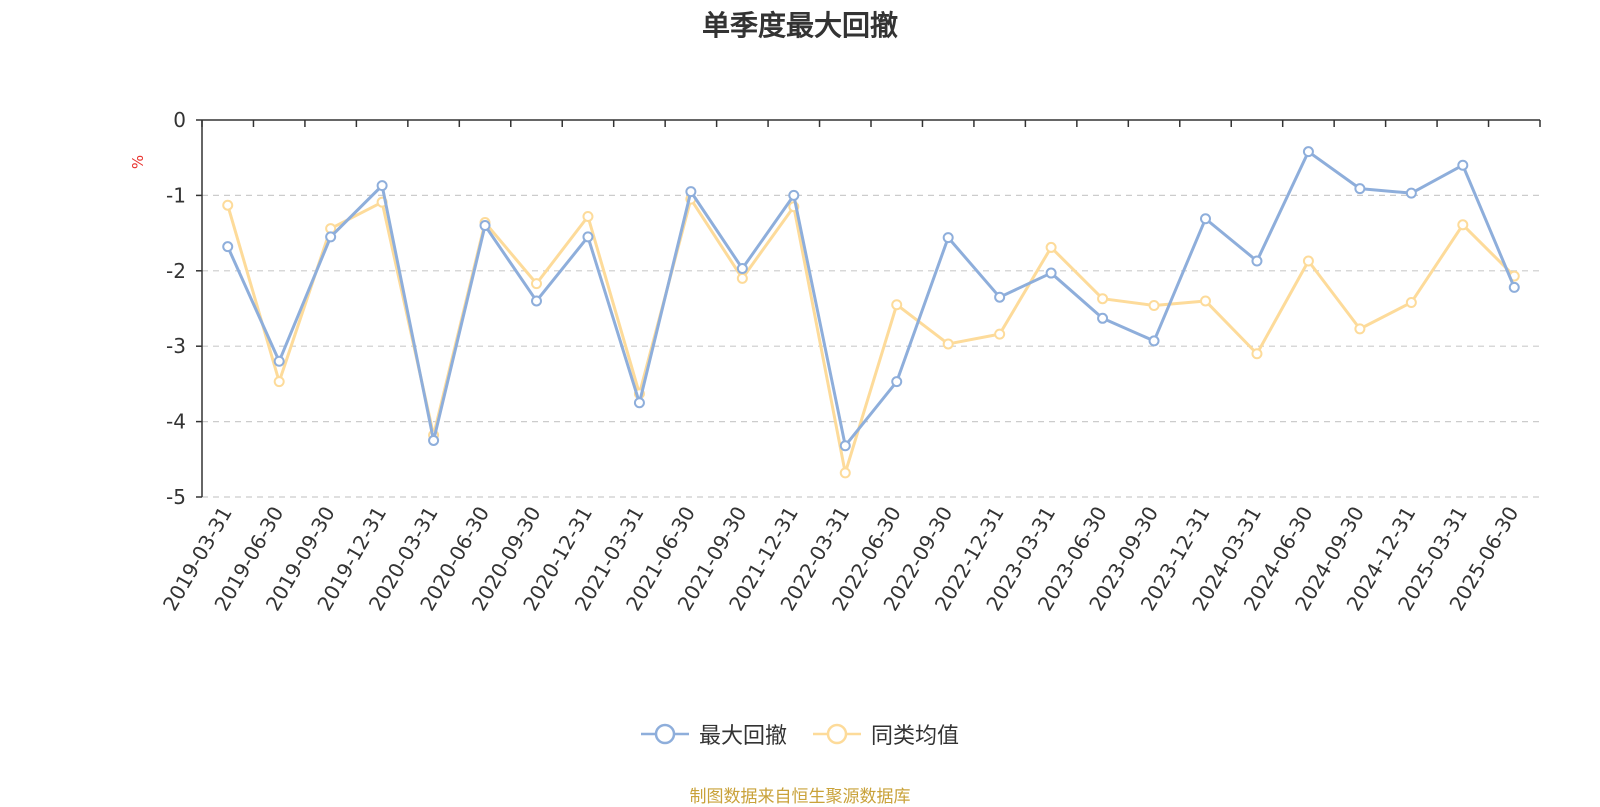  Describe the element at coordinates (176, 195) in the screenshot. I see `y-tick-label: -1` at that location.